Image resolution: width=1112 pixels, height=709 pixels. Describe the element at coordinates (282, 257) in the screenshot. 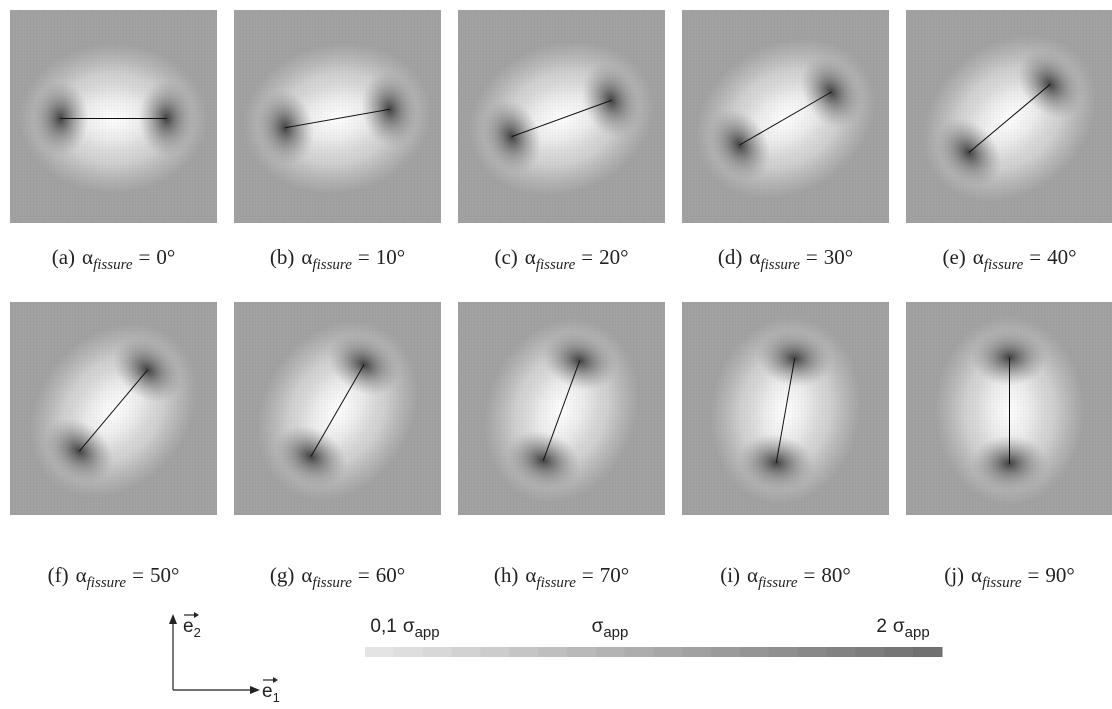

I see `caption-tag: (b)` at that location.